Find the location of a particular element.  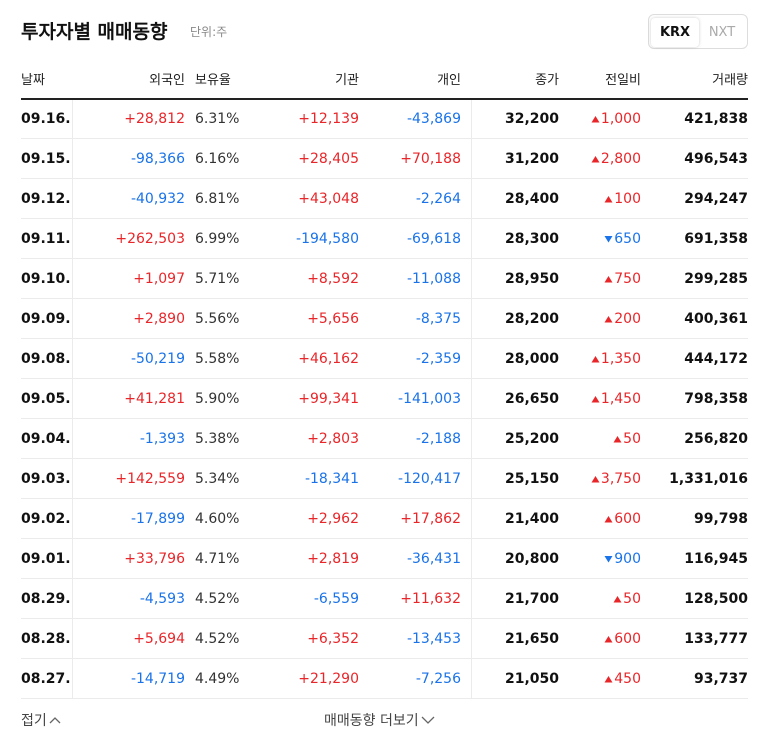

close-price: 20,800 is located at coordinates (531, 559).